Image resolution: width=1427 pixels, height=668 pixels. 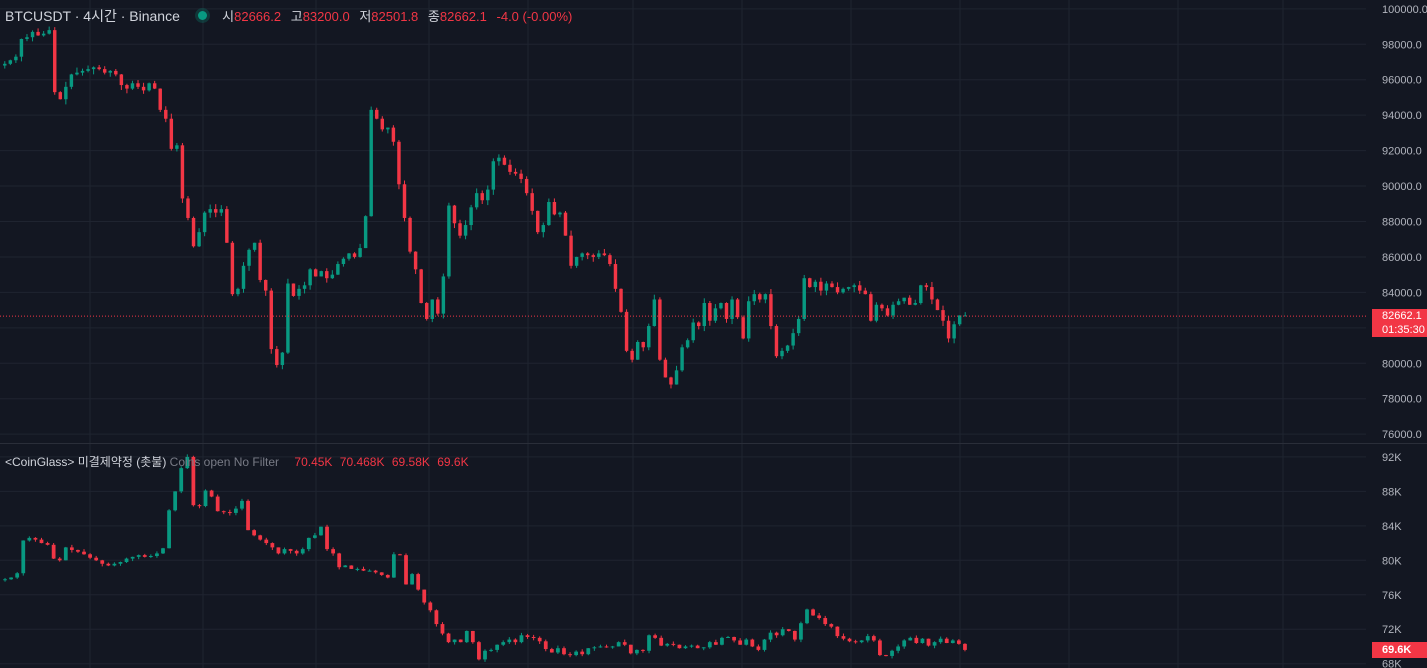 I want to click on price-axis-tick-label: 92000.0, so click(x=1402, y=152).